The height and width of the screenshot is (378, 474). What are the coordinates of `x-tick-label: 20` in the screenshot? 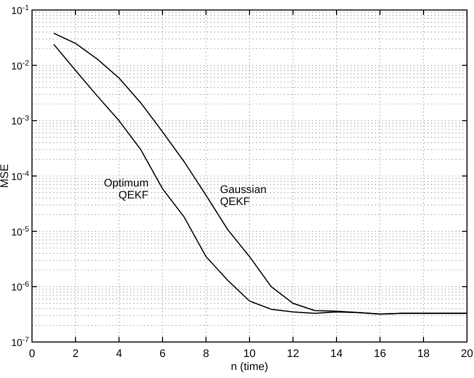 It's located at (467, 354).